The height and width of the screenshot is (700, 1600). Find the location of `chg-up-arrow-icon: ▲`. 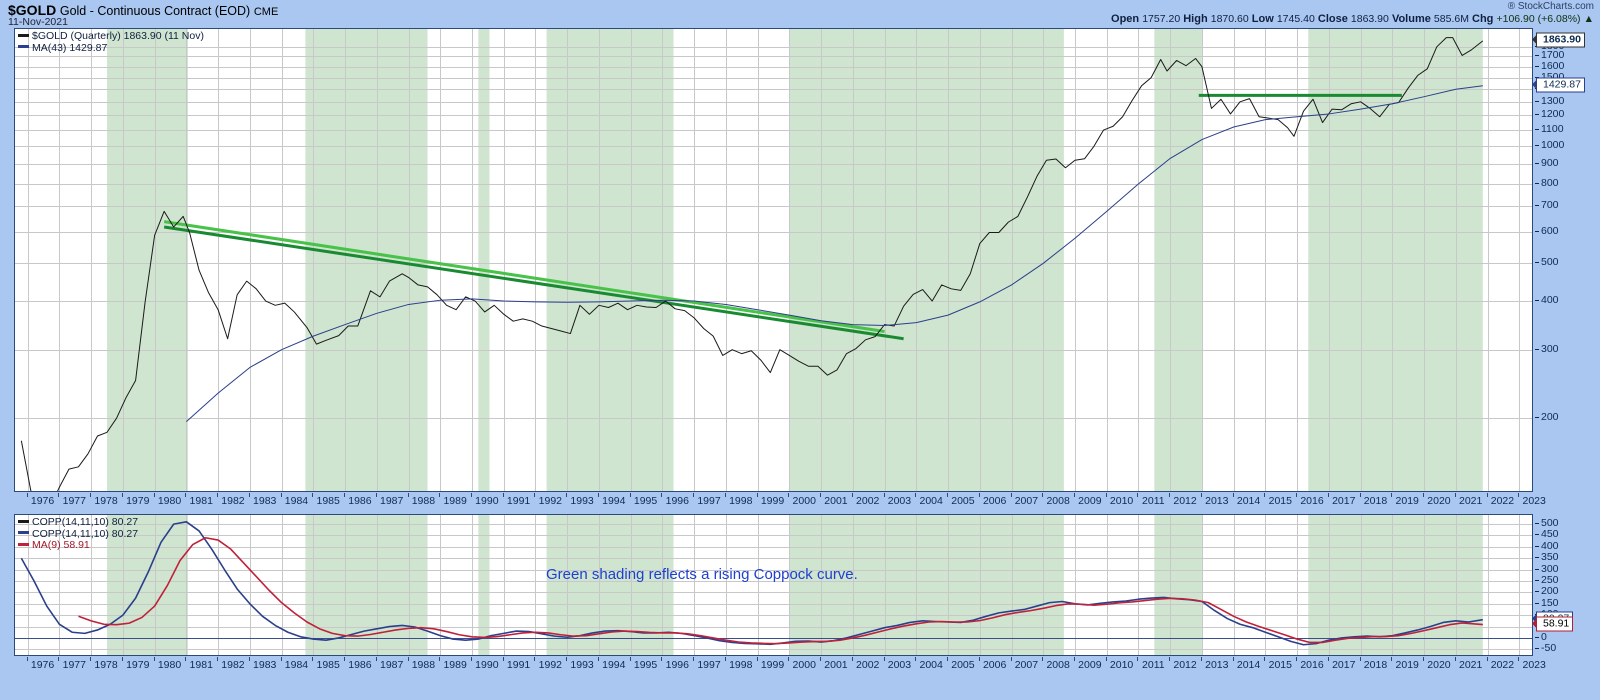

chg-up-arrow-icon: ▲ is located at coordinates (1588, 19).